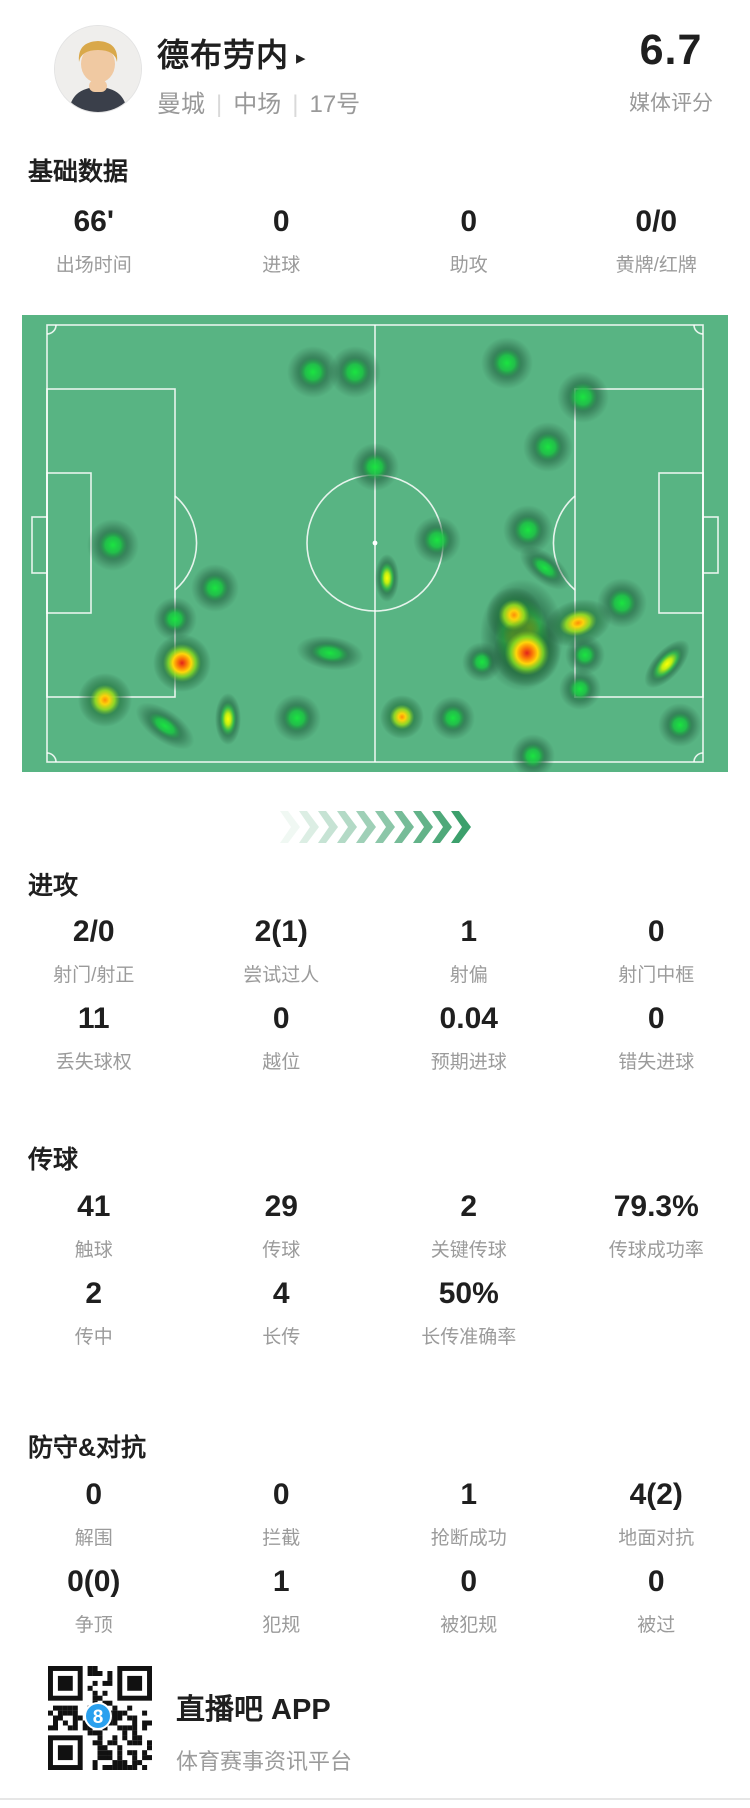 The width and height of the screenshot is (750, 1808). Describe the element at coordinates (78, 172) in the screenshot. I see `section-title-basic: 基础数据` at that location.